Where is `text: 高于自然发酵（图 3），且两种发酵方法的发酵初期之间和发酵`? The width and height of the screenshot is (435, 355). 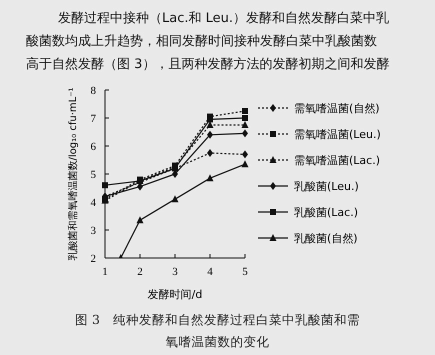
text: 高于自然发酵（图 3），且两种发酵方法的发酵初期之间和发酵 is located at coordinates (208, 64).